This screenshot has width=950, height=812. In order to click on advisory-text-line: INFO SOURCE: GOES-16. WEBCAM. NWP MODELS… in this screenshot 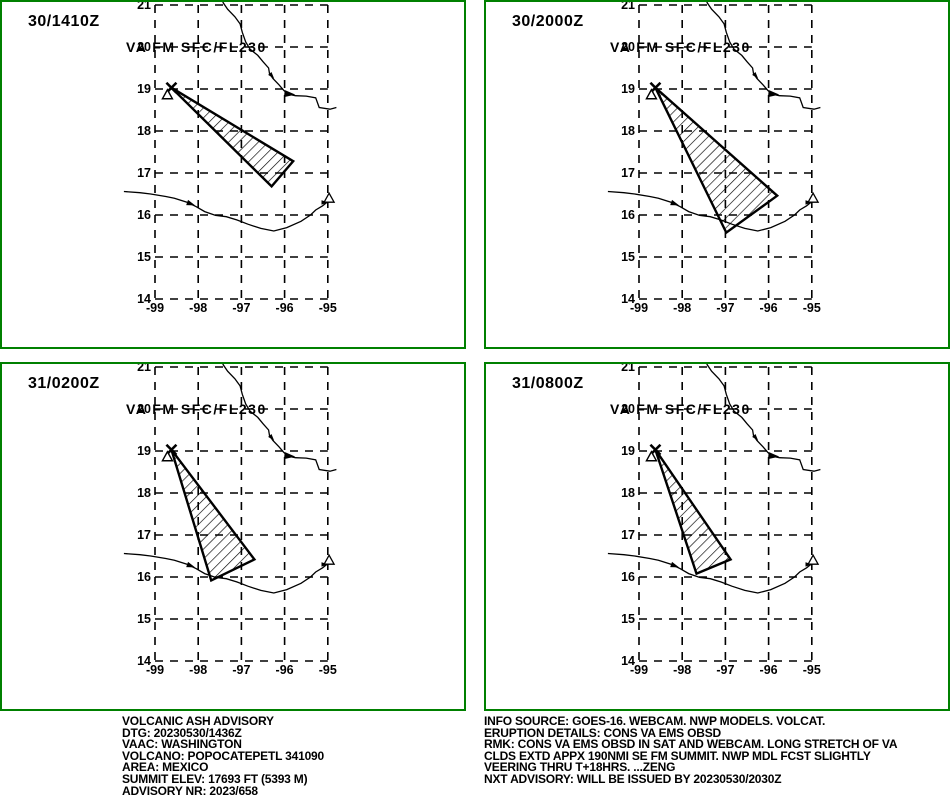, I will do `click(655, 721)`.